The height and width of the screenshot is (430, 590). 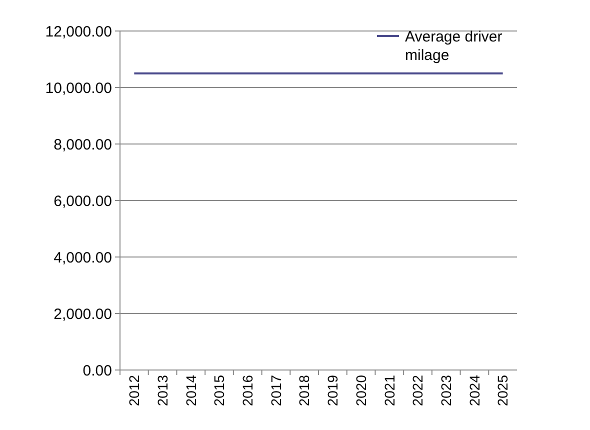 What do you see at coordinates (83, 314) in the screenshot?
I see `y-tick-label: 2,000.00` at bounding box center [83, 314].